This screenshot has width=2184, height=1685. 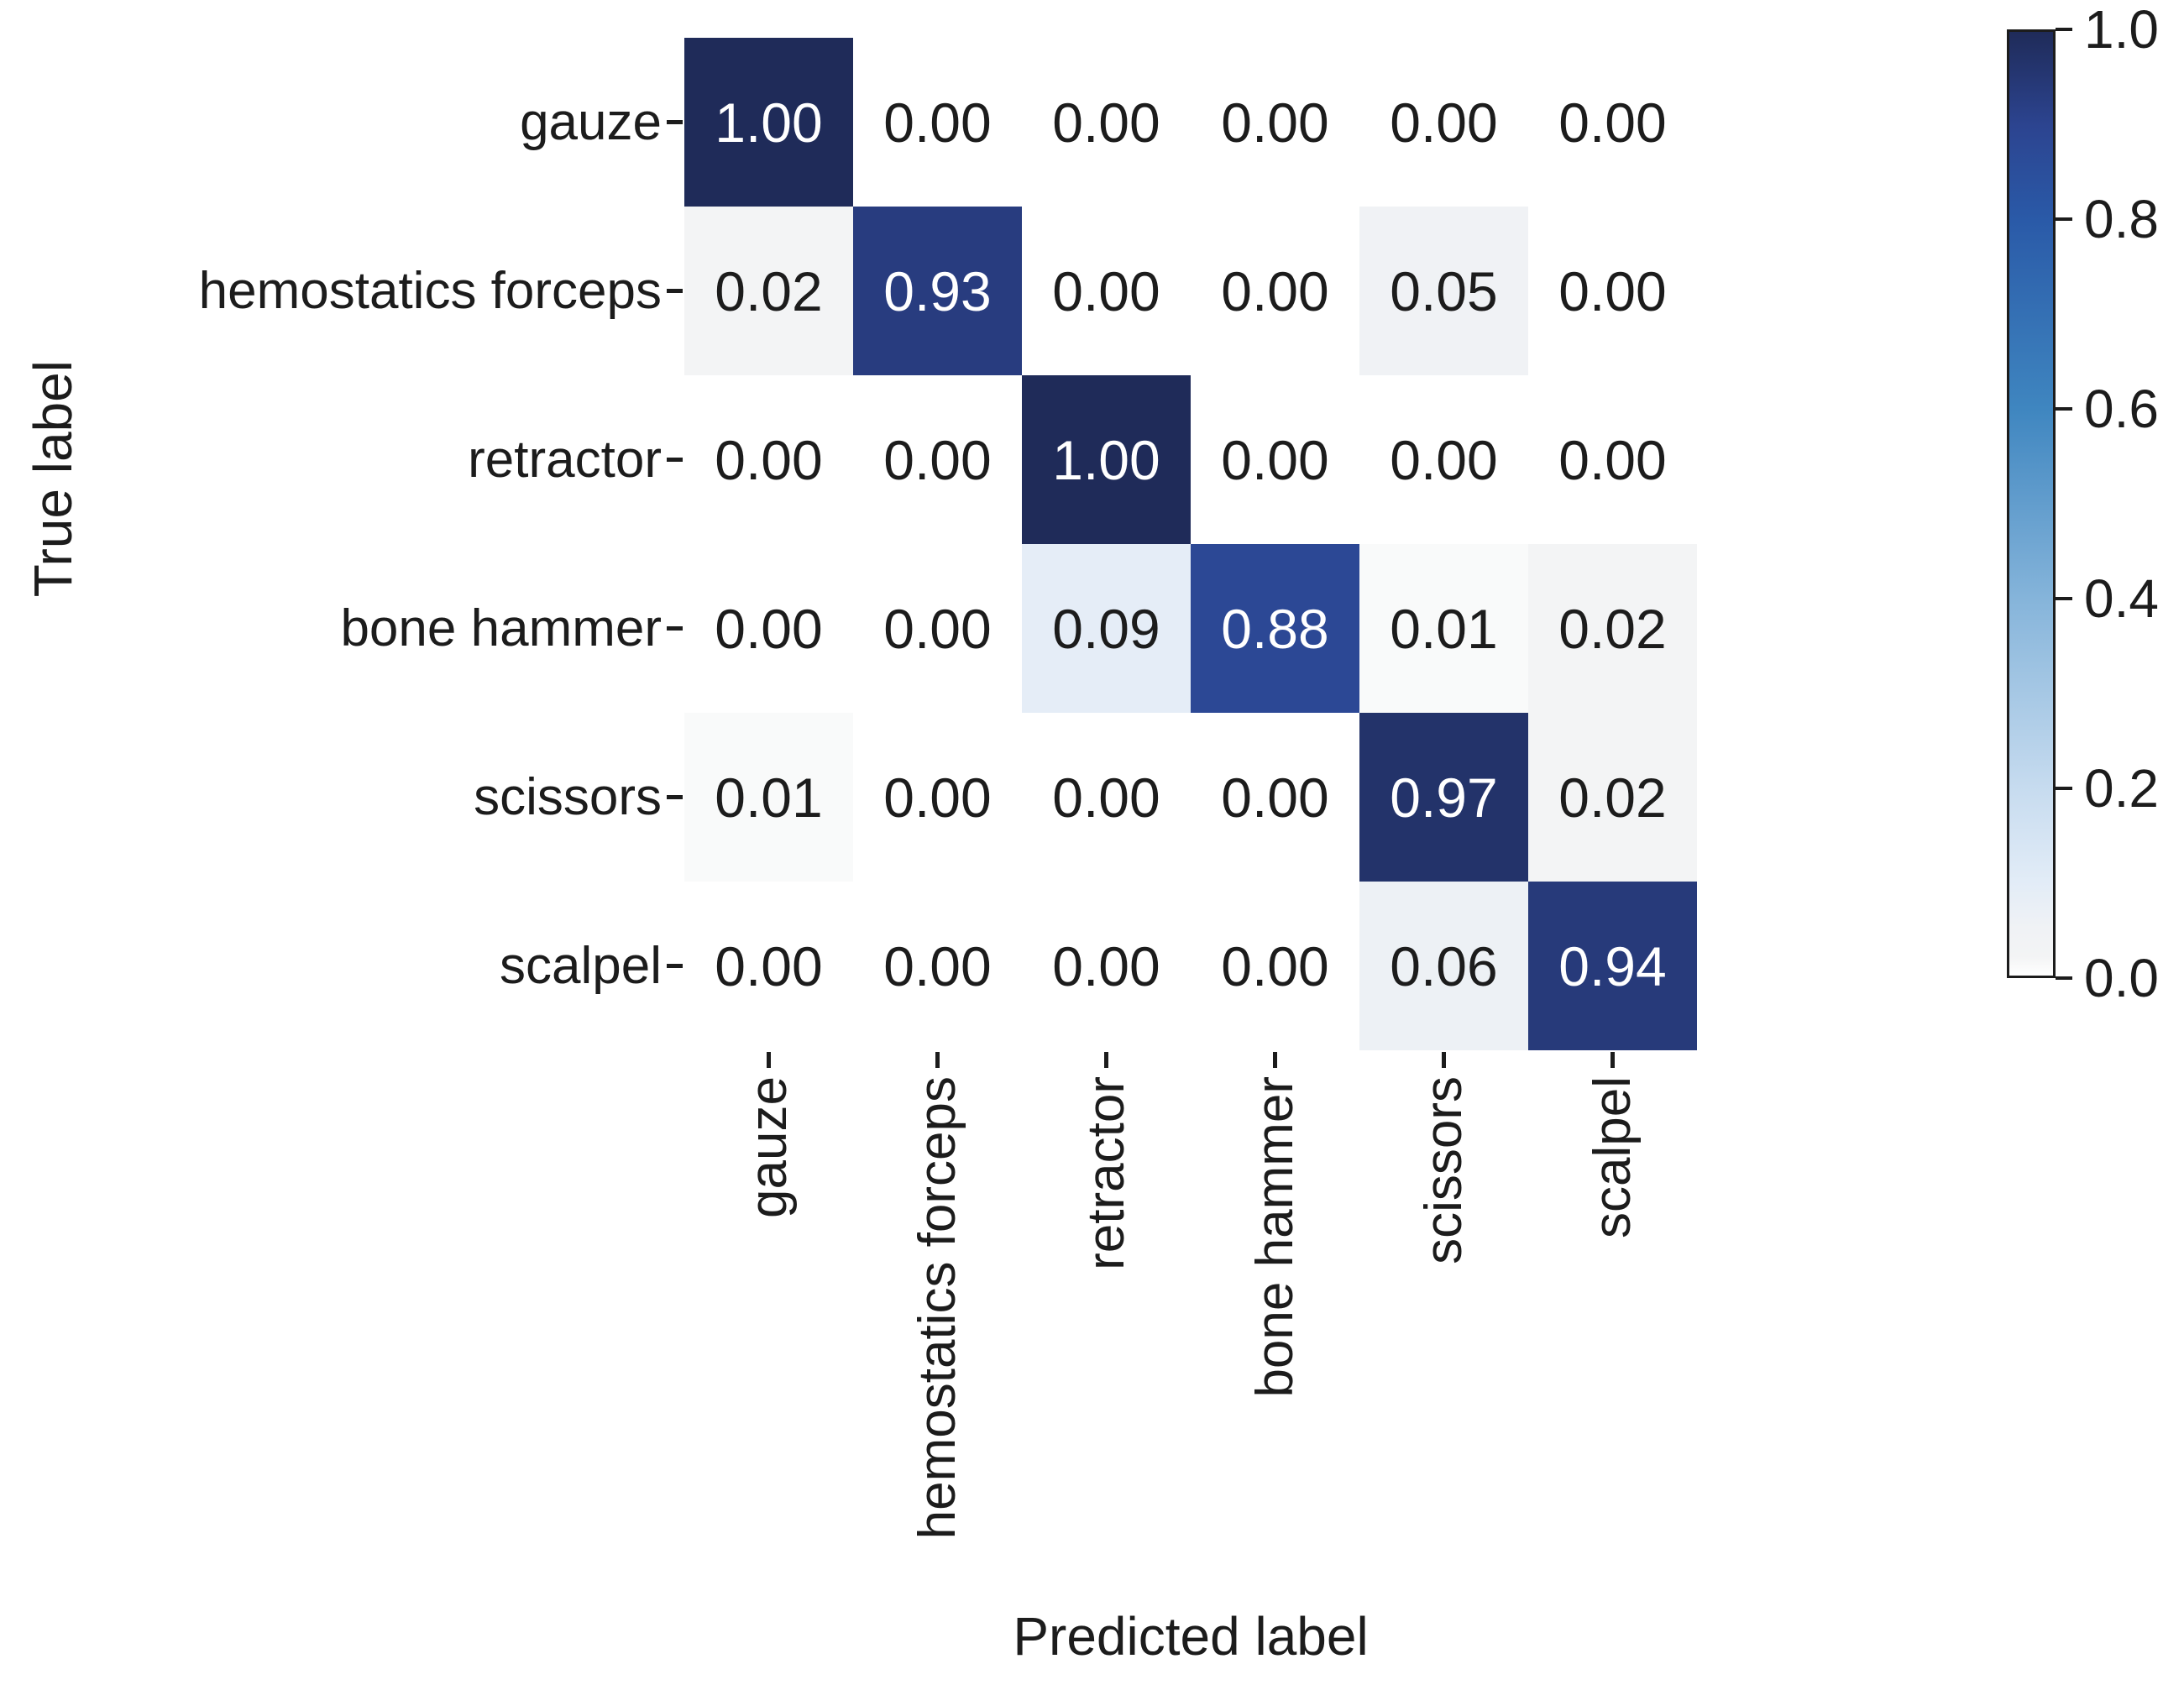 What do you see at coordinates (937, 459) in the screenshot?
I see `matrix-cell-retractor-hemostatics-forceps: 0.00` at bounding box center [937, 459].